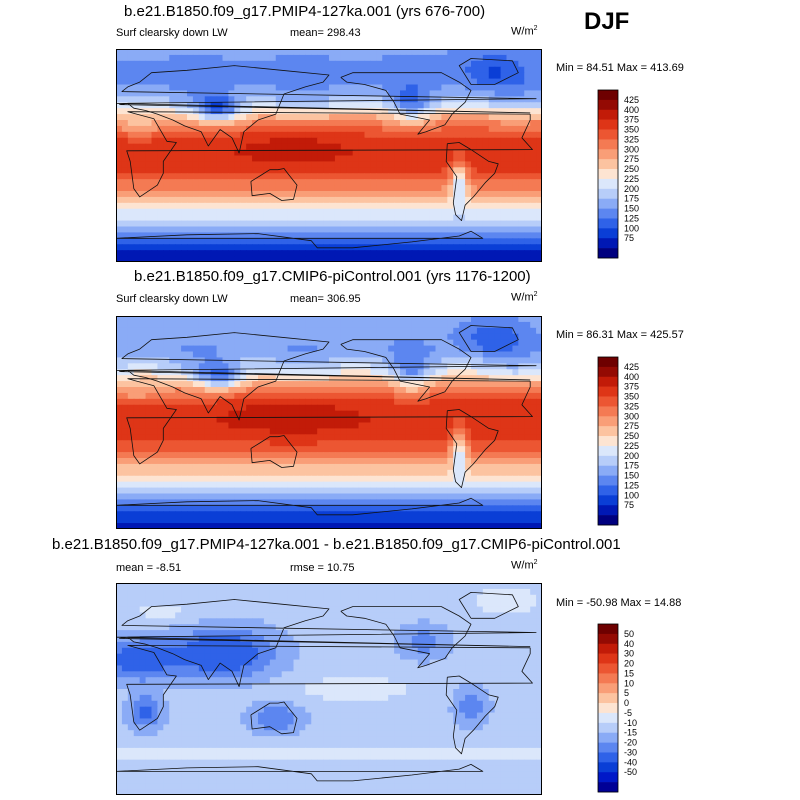 The image size is (800, 800). Describe the element at coordinates (329, 155) in the screenshot. I see `panel-1-map` at that location.